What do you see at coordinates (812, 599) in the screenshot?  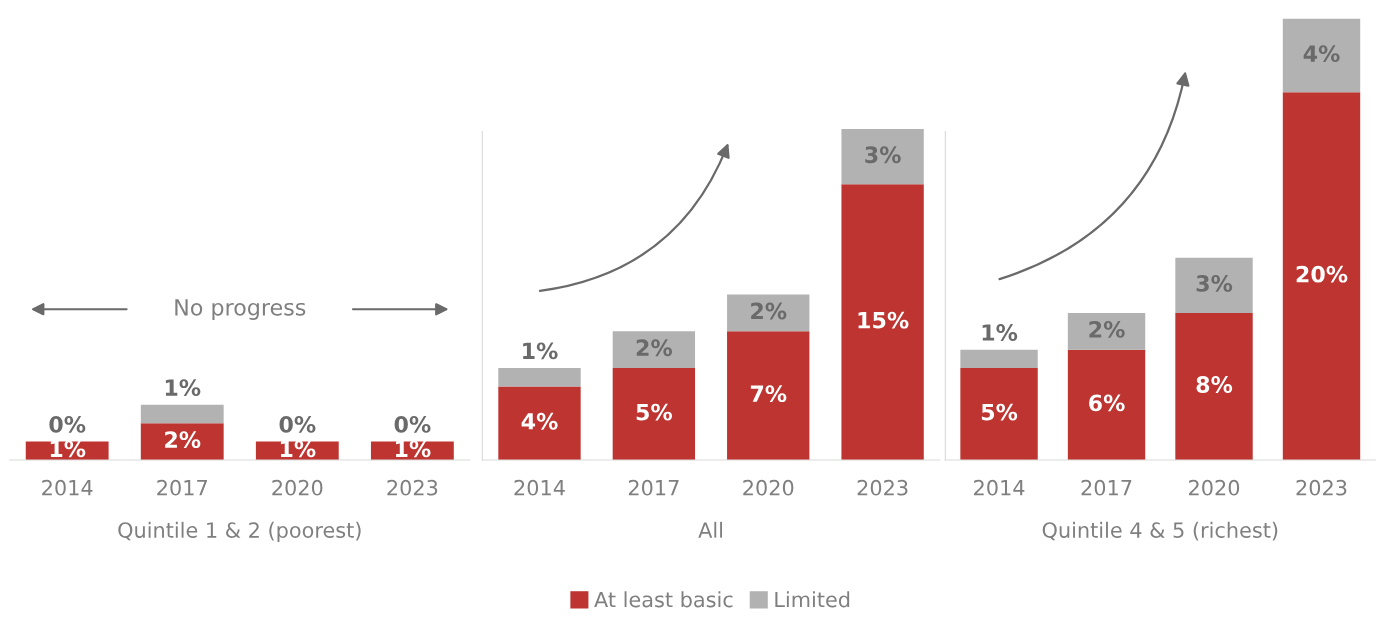 I see `legend-label: Limited` at bounding box center [812, 599].